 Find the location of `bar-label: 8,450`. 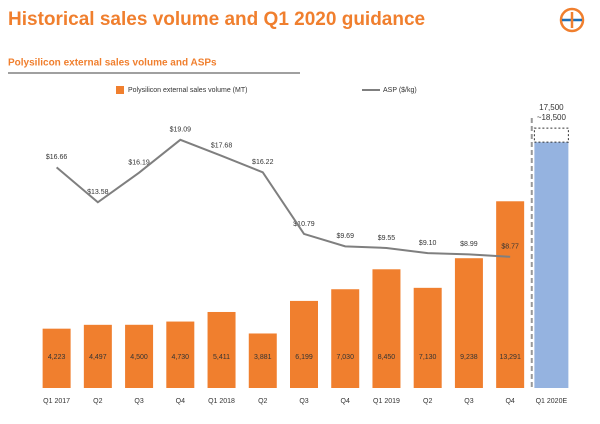

bar-label: 8,450 is located at coordinates (387, 357).